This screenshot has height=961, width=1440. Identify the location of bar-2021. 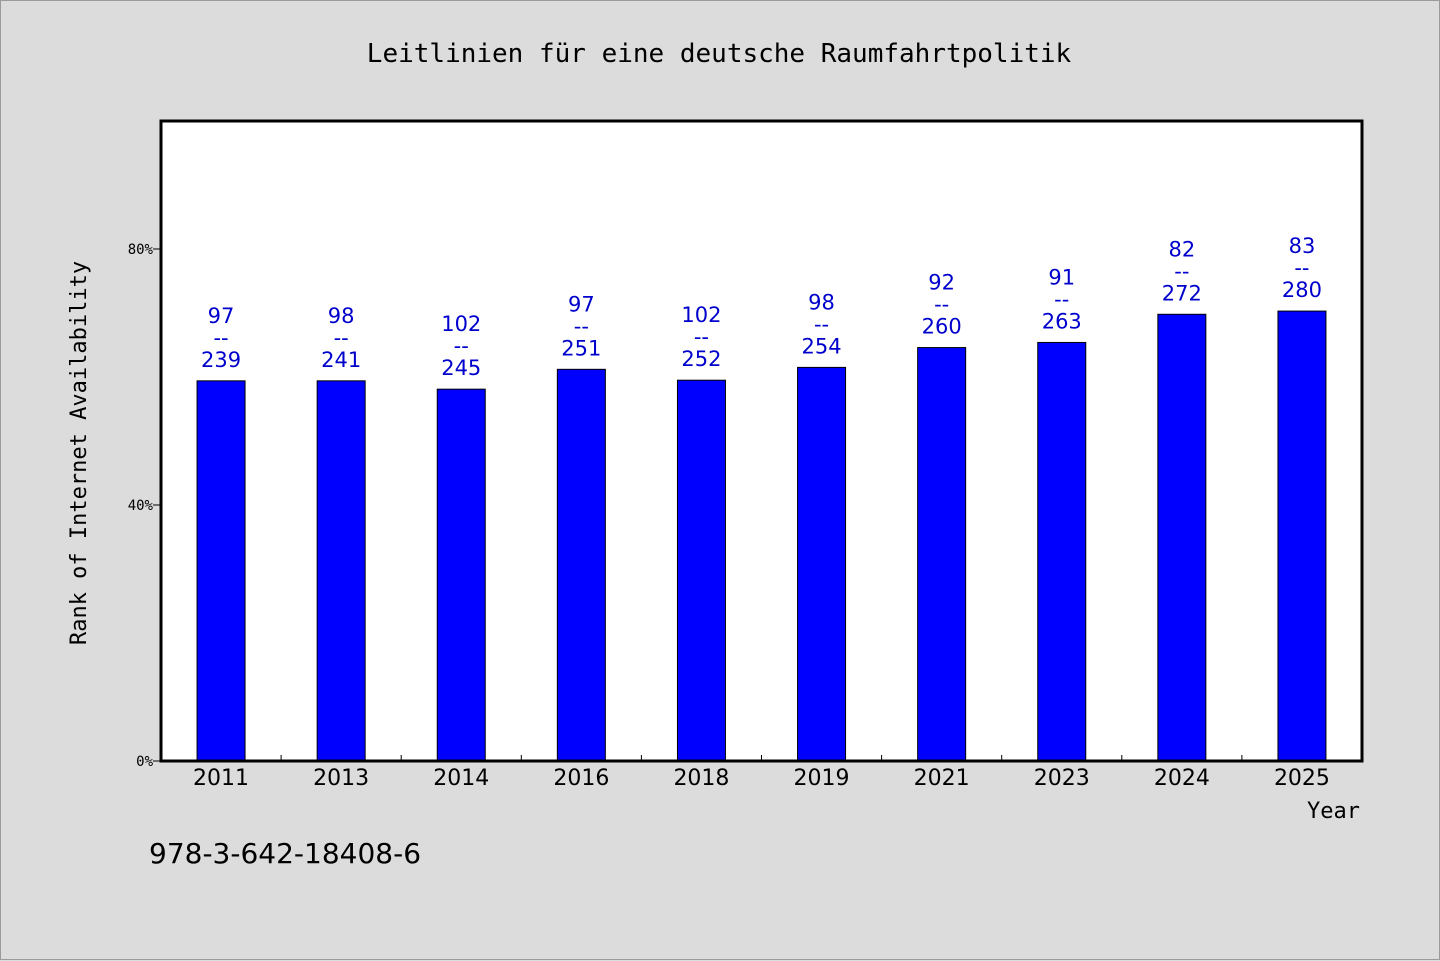
(942, 554).